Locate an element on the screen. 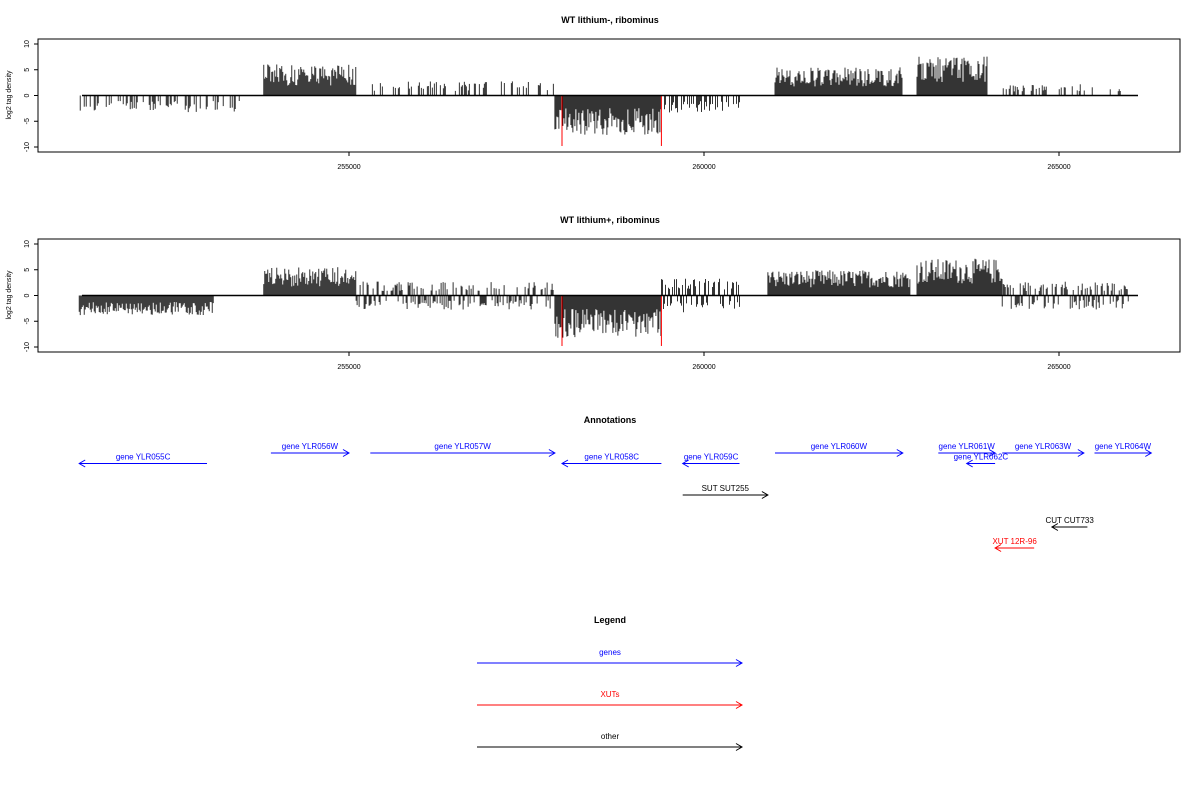  annotation-label: gene YLR063W is located at coordinates (1043, 446).